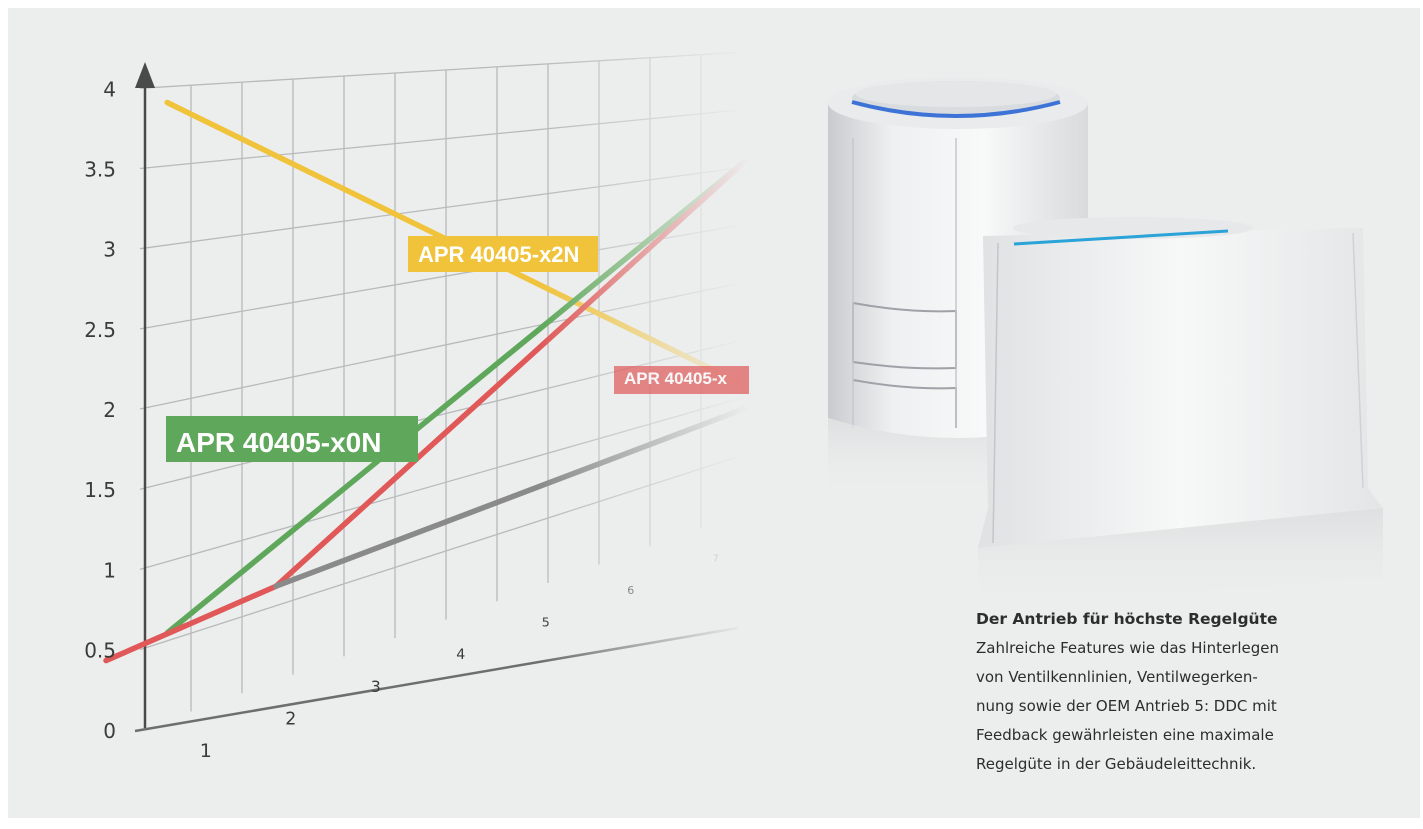 The width and height of the screenshot is (1423, 829). Describe the element at coordinates (676, 378) in the screenshot. I see `svg-text: APR 40405-x` at that location.